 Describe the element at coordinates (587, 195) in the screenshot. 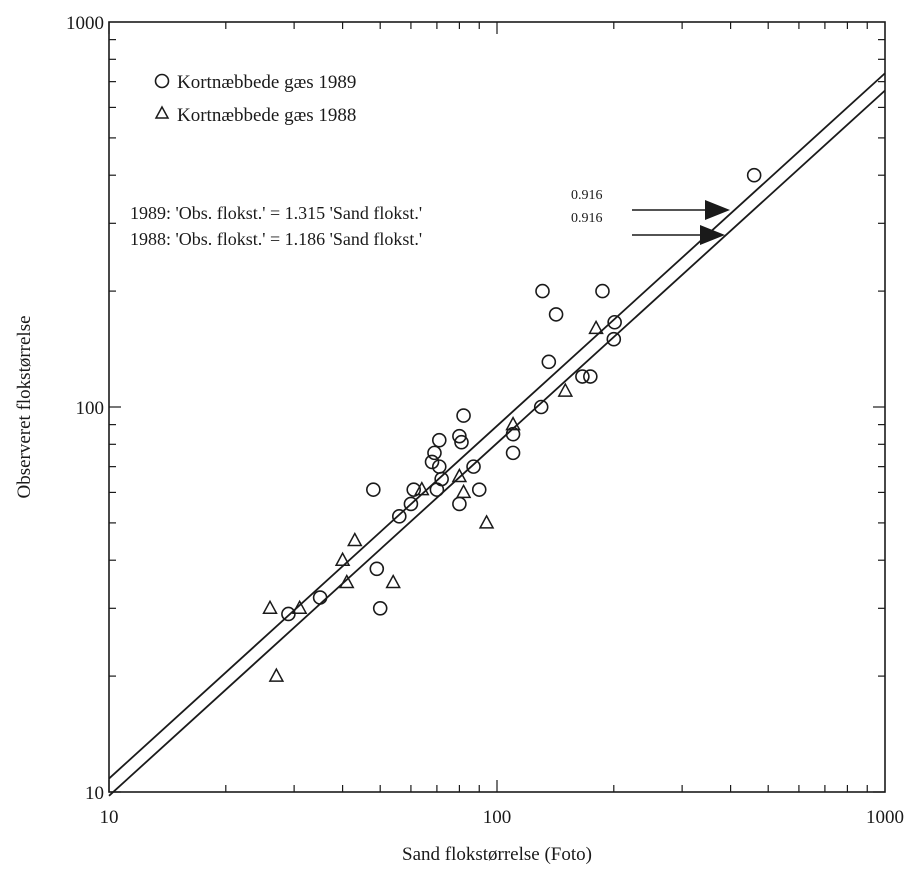

I see `fit-equation-1989-exponent: 0.916` at that location.